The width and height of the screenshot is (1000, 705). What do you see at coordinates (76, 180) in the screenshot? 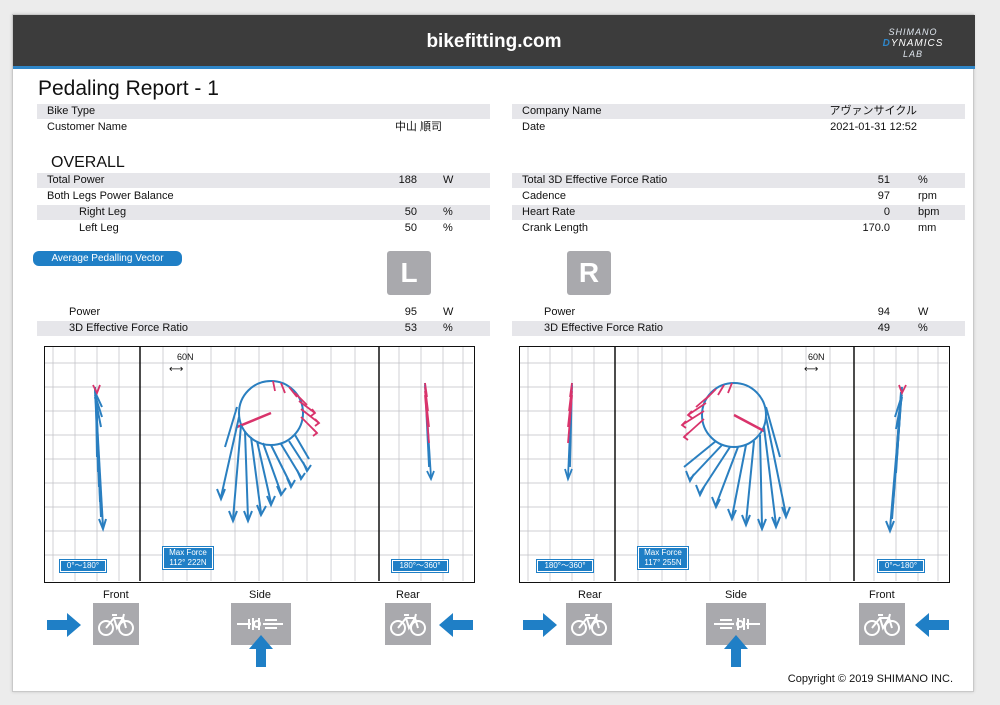
I see `total-power-label: Total Power` at bounding box center [76, 180].